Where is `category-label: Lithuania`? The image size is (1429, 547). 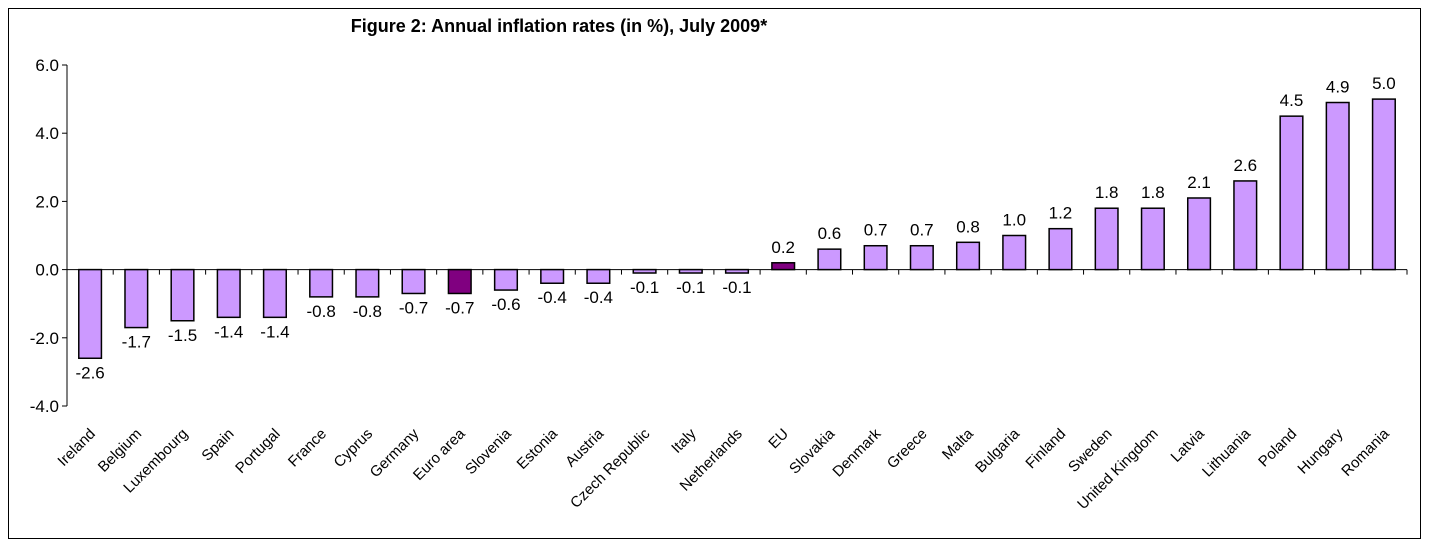 category-label: Lithuania is located at coordinates (1227, 453).